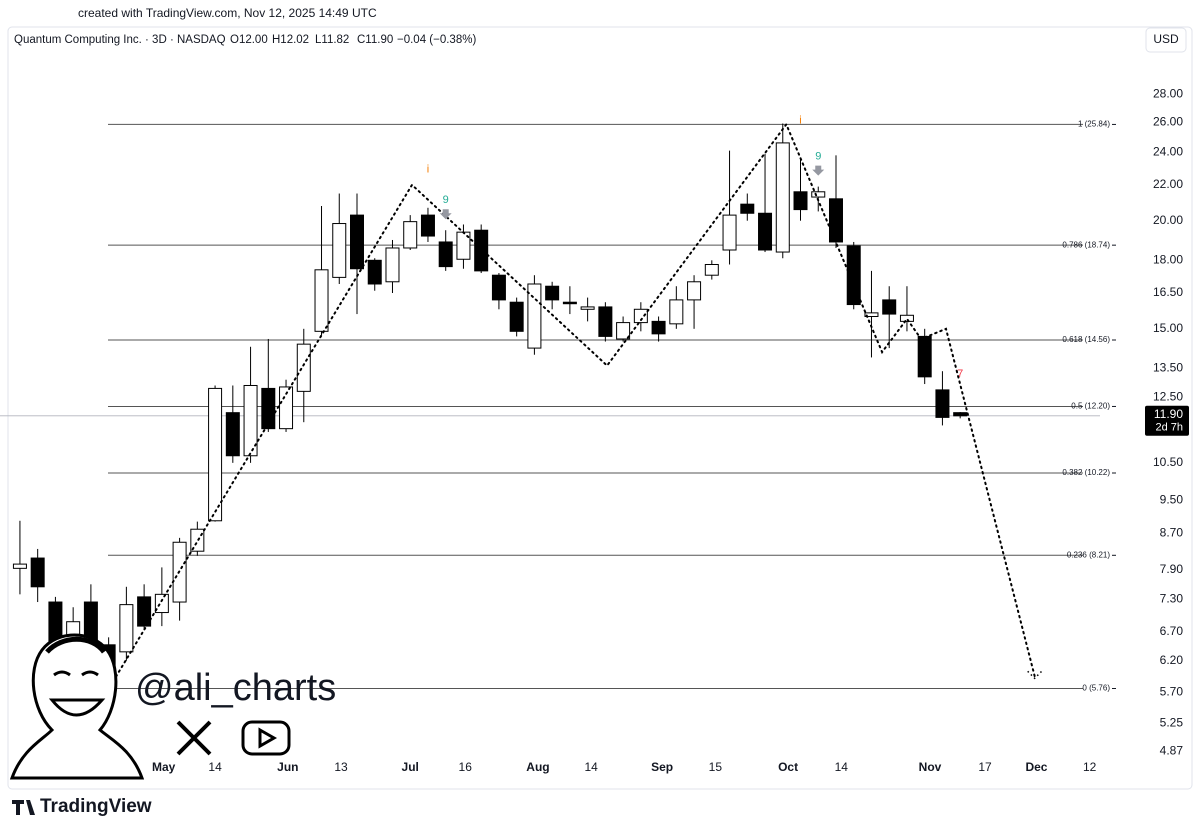  I want to click on price-label-box, so click(1167, 420).